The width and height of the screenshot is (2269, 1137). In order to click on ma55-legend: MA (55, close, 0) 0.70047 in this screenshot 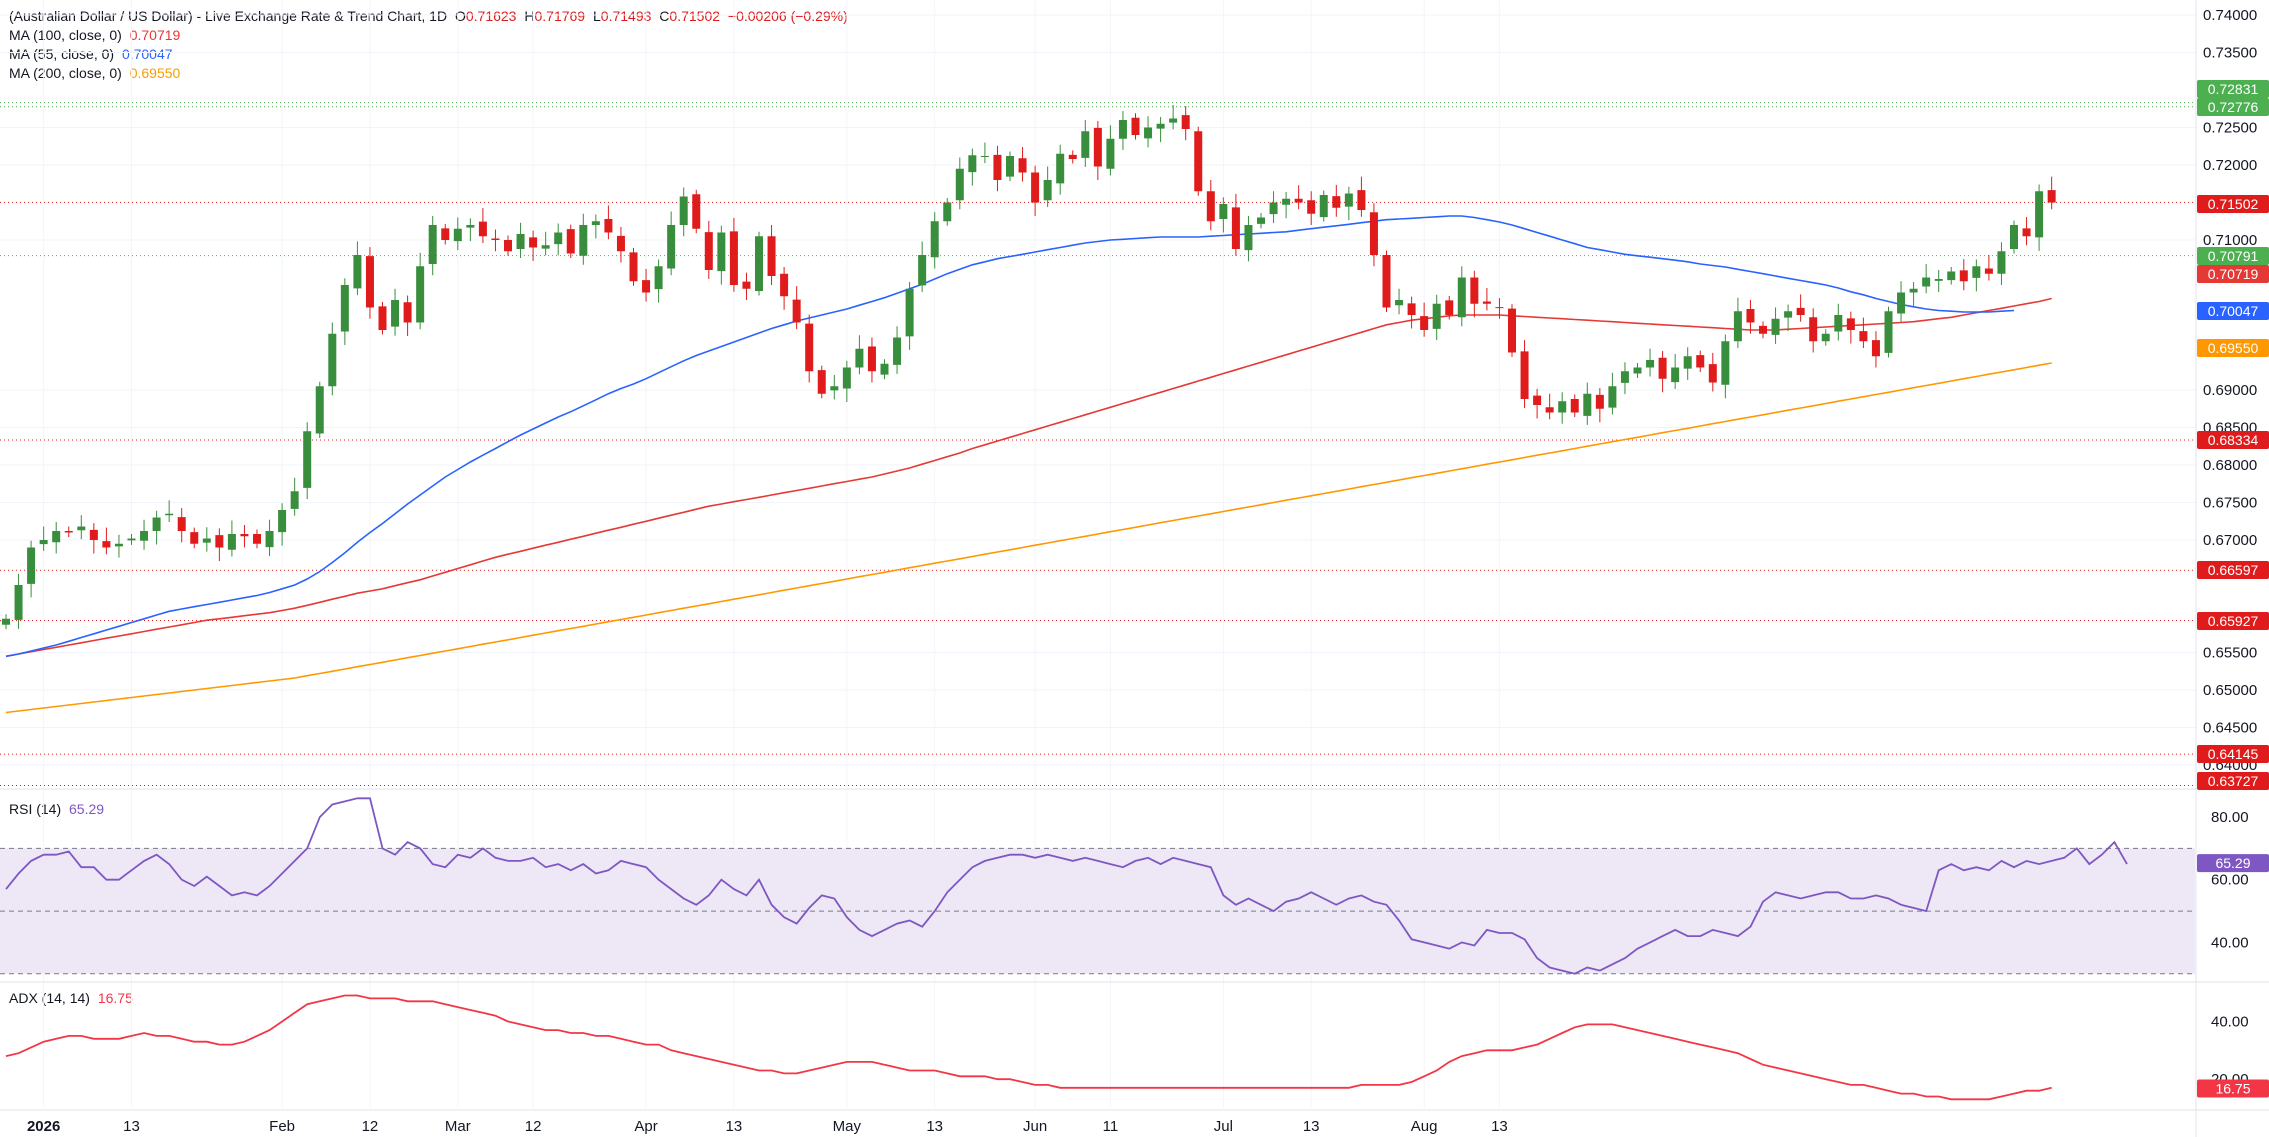, I will do `click(91, 54)`.